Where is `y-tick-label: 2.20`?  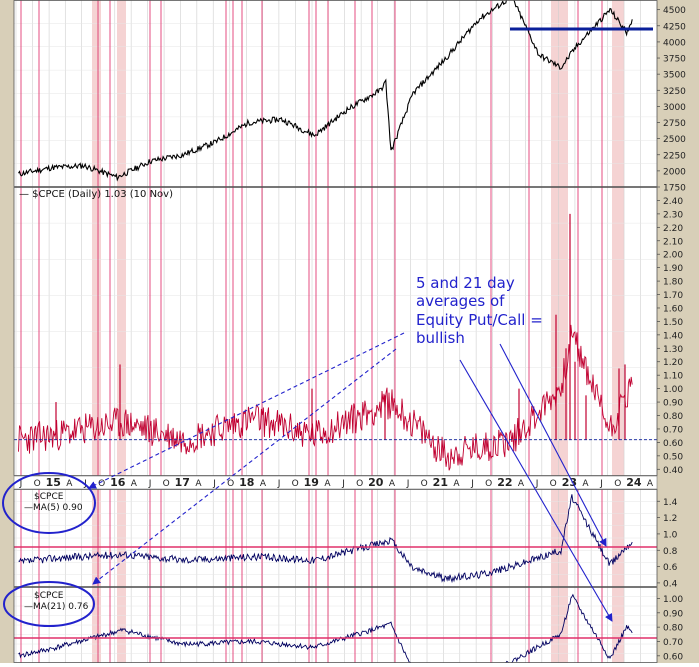 y-tick-label: 2.20 is located at coordinates (673, 229).